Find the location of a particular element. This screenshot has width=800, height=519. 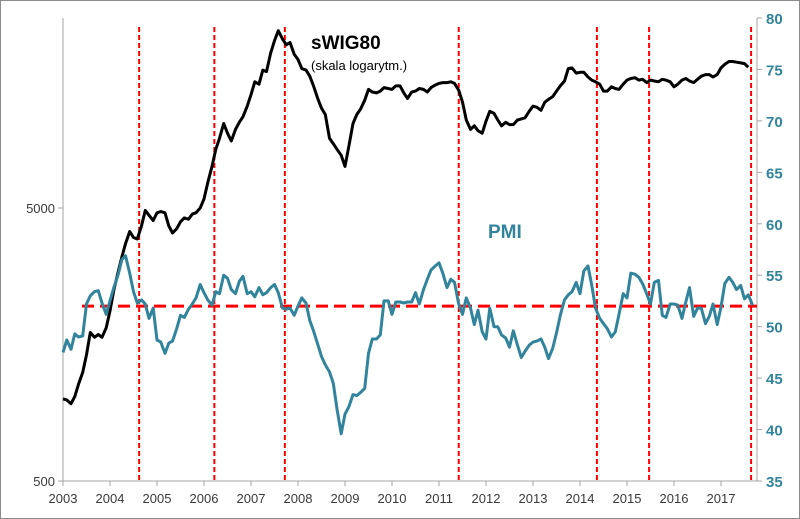

x-axis-tick-label: 2004 is located at coordinates (110, 498).